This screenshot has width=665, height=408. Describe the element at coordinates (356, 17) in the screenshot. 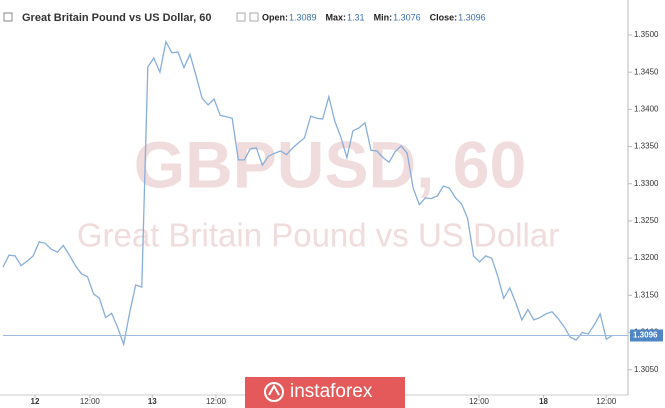

I see `ohlc-value: 1.31` at that location.